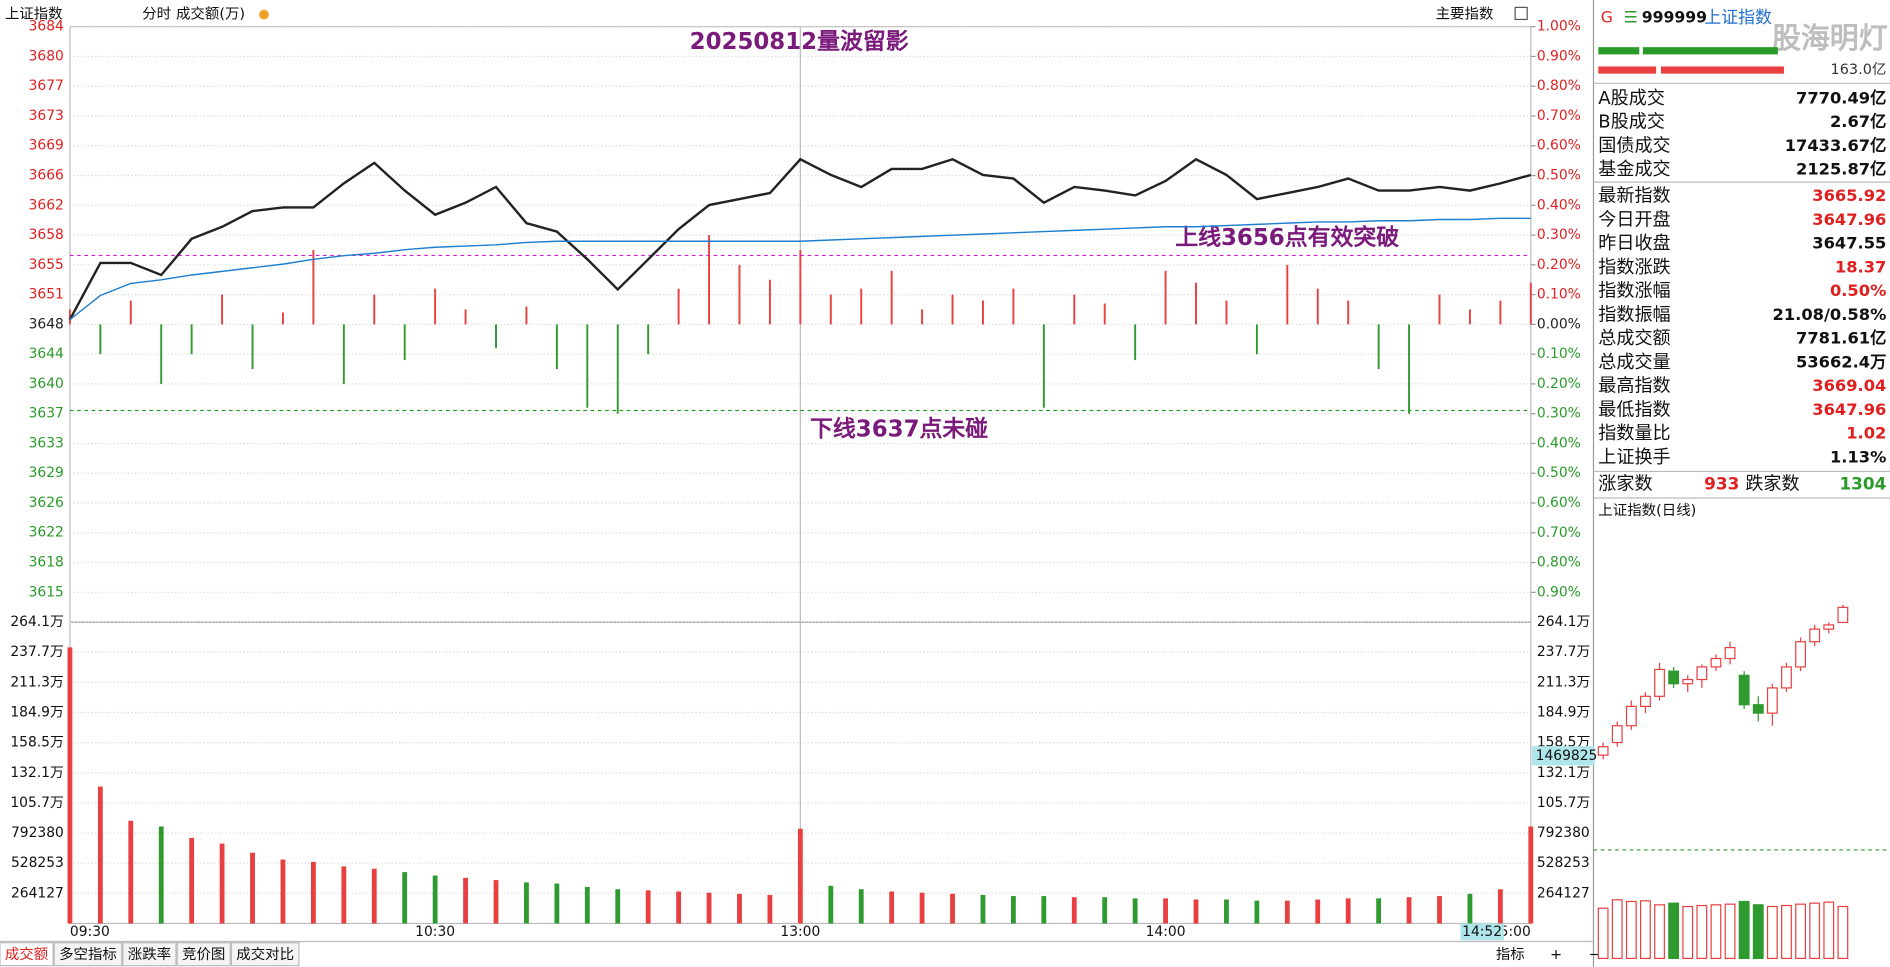  Describe the element at coordinates (1634, 196) in the screenshot. I see `row-label: 最新指数` at that location.